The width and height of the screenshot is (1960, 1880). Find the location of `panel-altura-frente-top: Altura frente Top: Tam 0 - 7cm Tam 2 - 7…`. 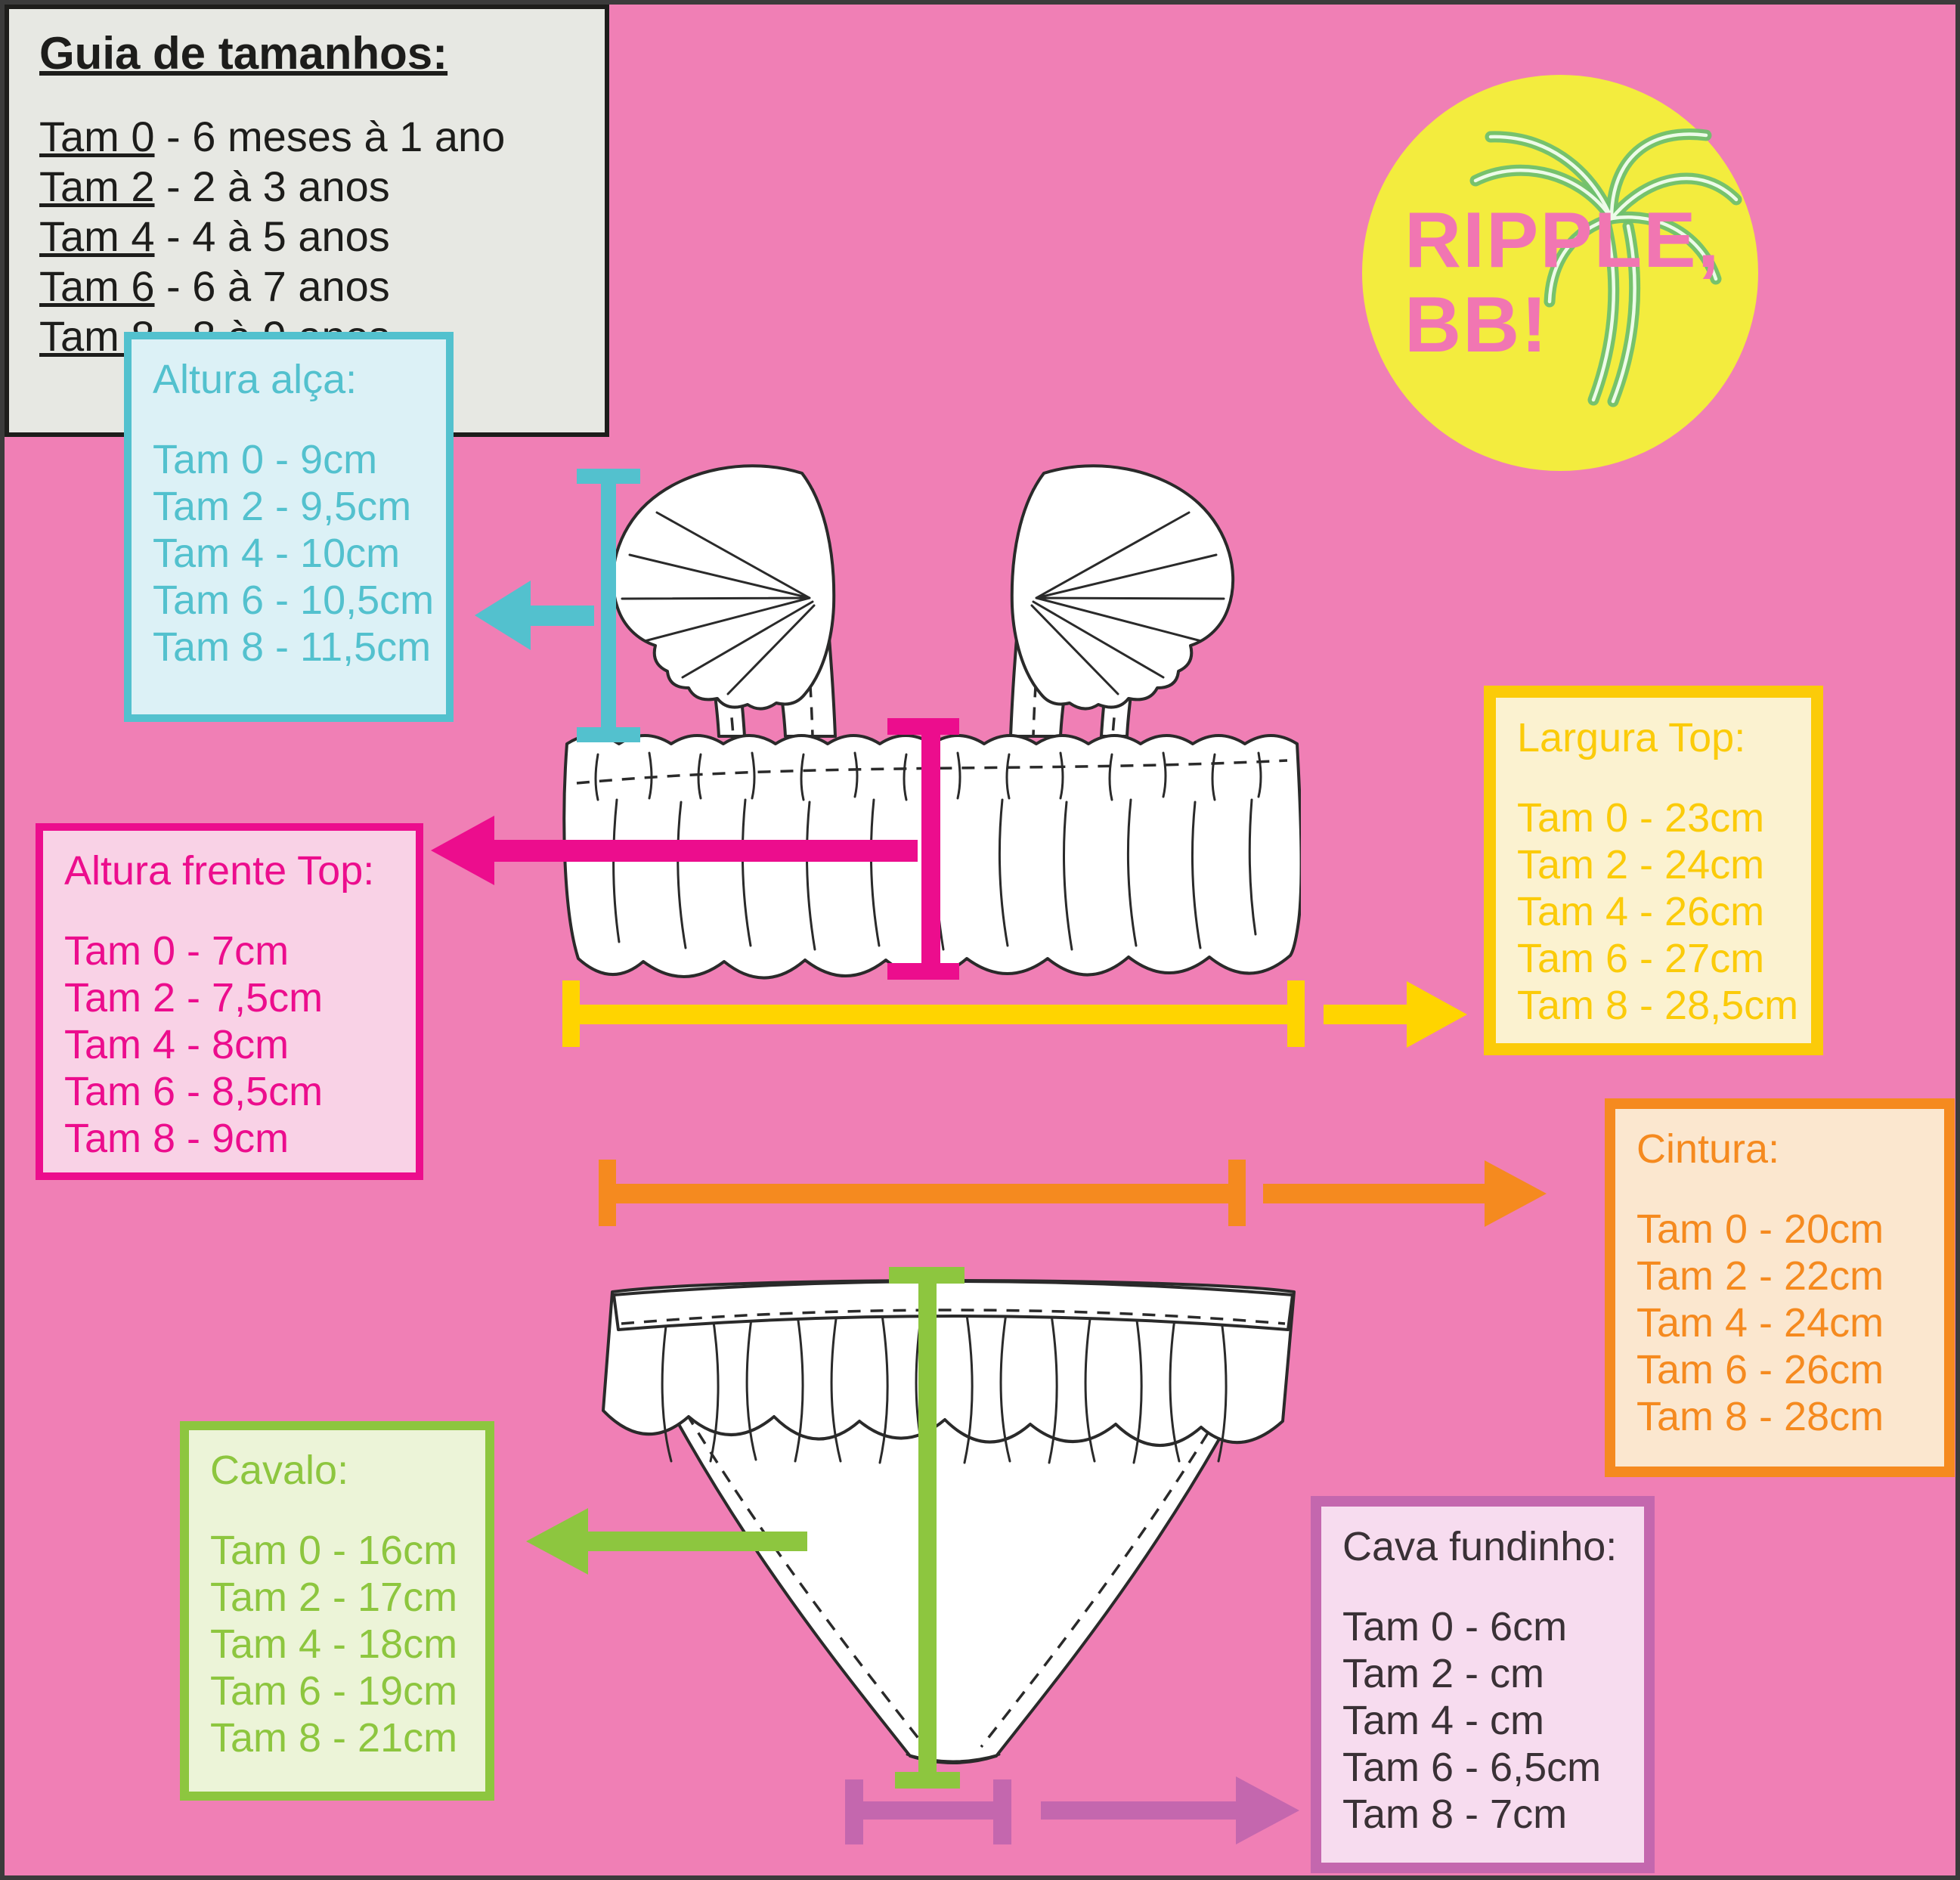

panel-altura-frente-top: Altura frente Top: Tam 0 - 7cm Tam 2 - 7… is located at coordinates (229, 1001).